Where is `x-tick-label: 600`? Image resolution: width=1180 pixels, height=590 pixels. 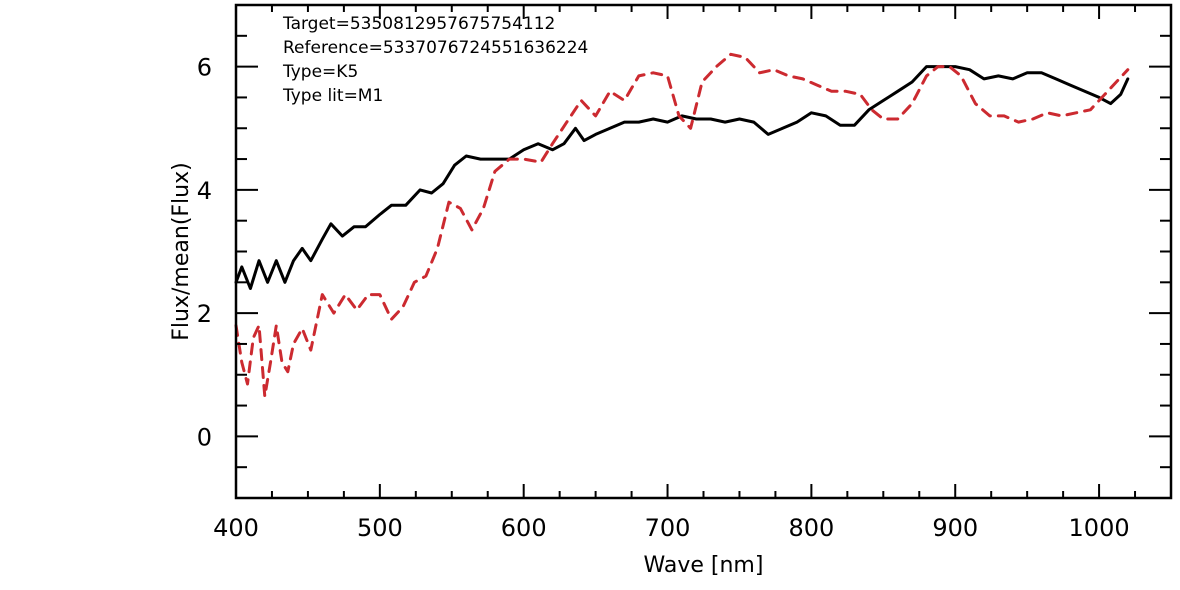
x-tick-label: 600 is located at coordinates (524, 528).